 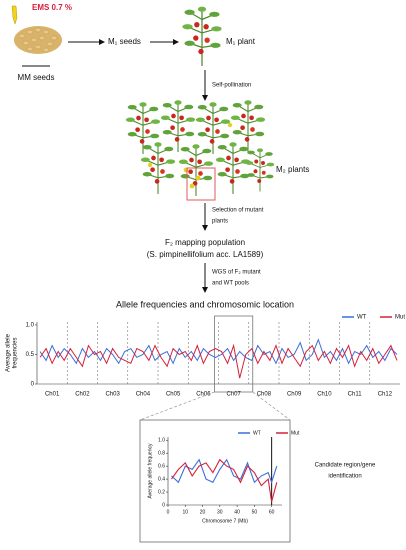 What do you see at coordinates (161, 454) in the screenshot?
I see `y-tick-label: 0.8` at bounding box center [161, 454].